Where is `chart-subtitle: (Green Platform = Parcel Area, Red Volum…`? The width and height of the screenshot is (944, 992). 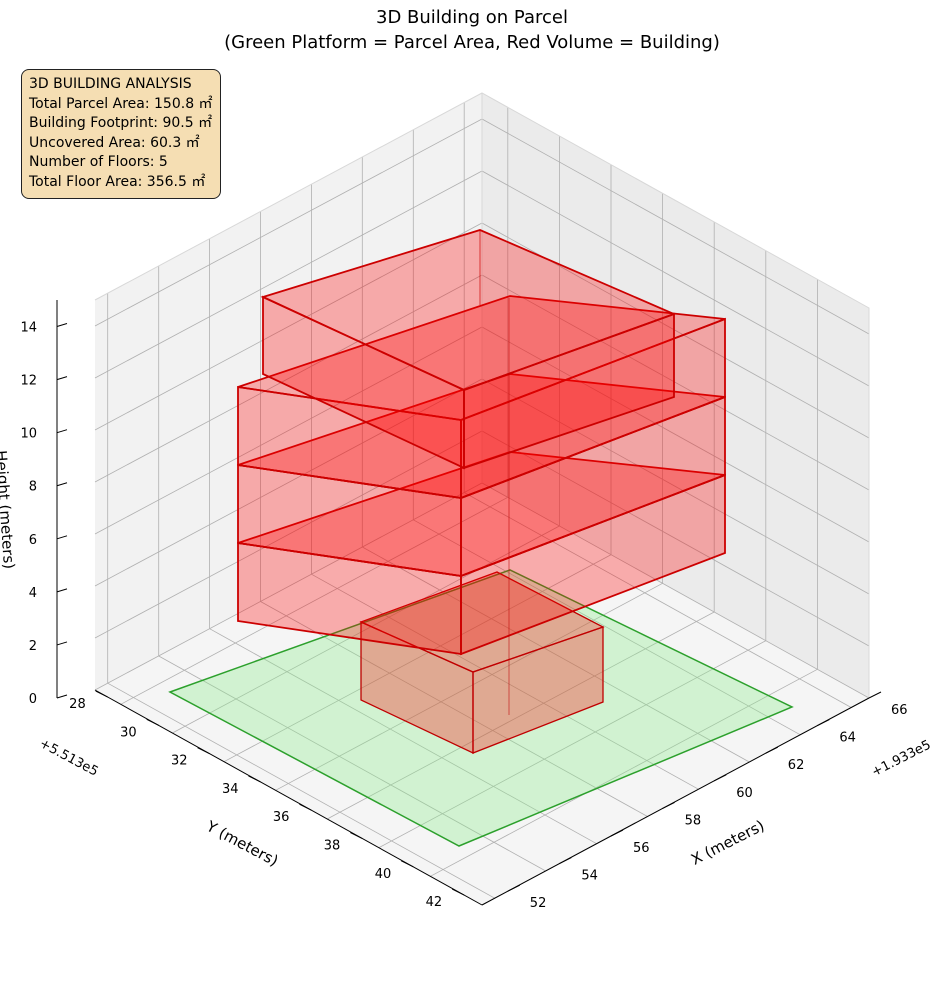 chart-subtitle: (Green Platform = Parcel Area, Red Volum… is located at coordinates (472, 42).